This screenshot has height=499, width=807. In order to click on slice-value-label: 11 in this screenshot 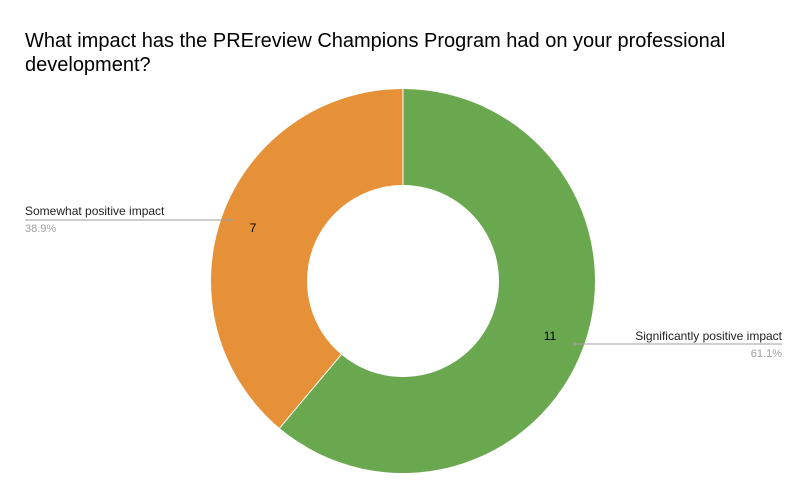, I will do `click(550, 336)`.